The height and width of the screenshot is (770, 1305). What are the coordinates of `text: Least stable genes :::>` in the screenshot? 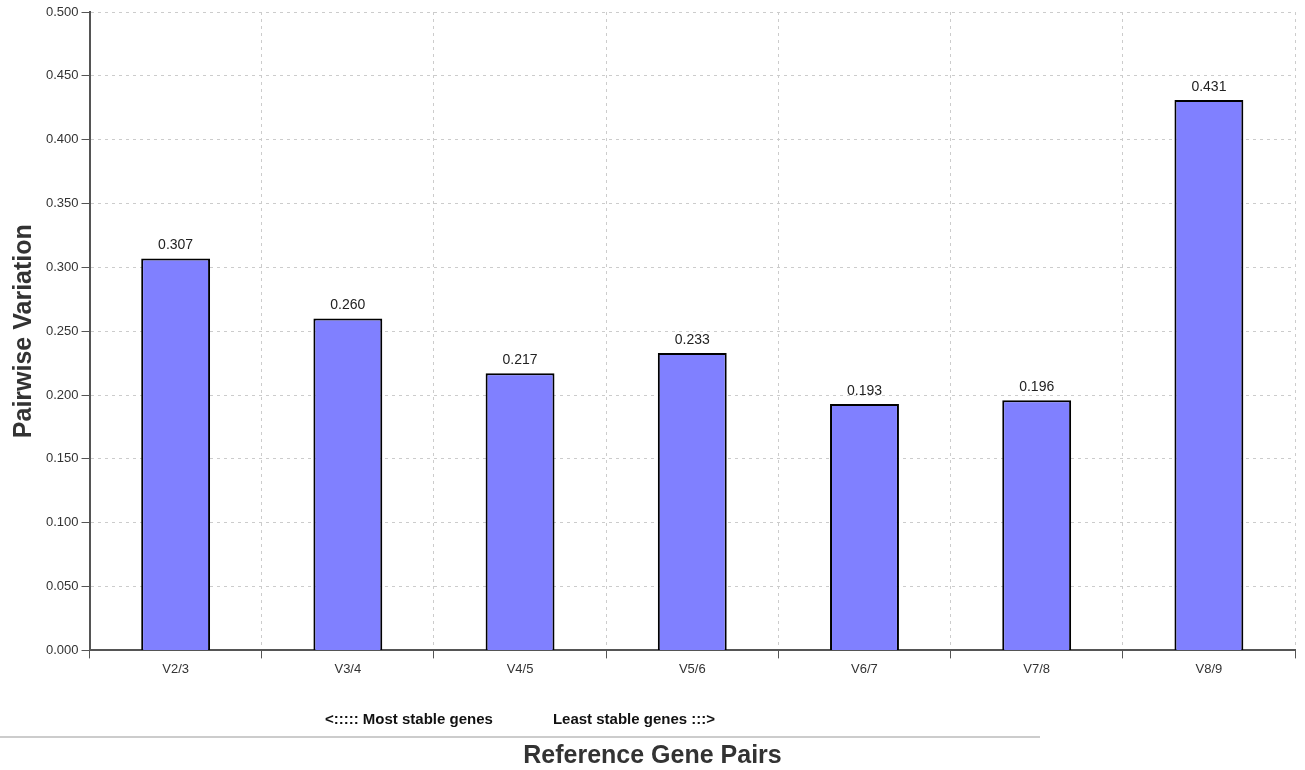 It's located at (634, 718).